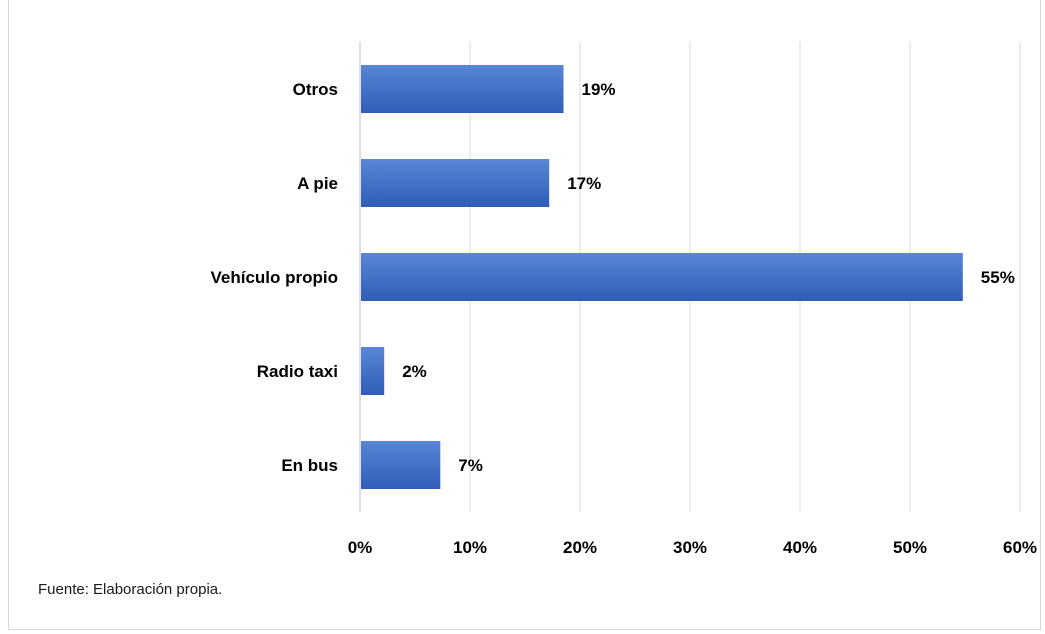  Describe the element at coordinates (315, 89) in the screenshot. I see `category-label: Otros` at that location.